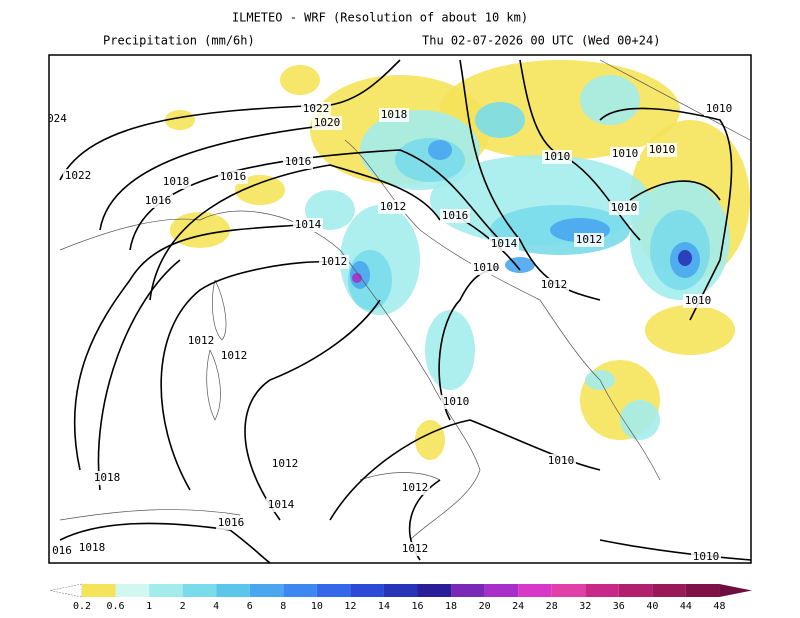 The width and height of the screenshot is (800, 618). I want to click on colorbar: 0.2 0.6 1 2 4 6 8 10 12 14 16 18 20 24 28 32 36 40 44 48, so click(400, 597).